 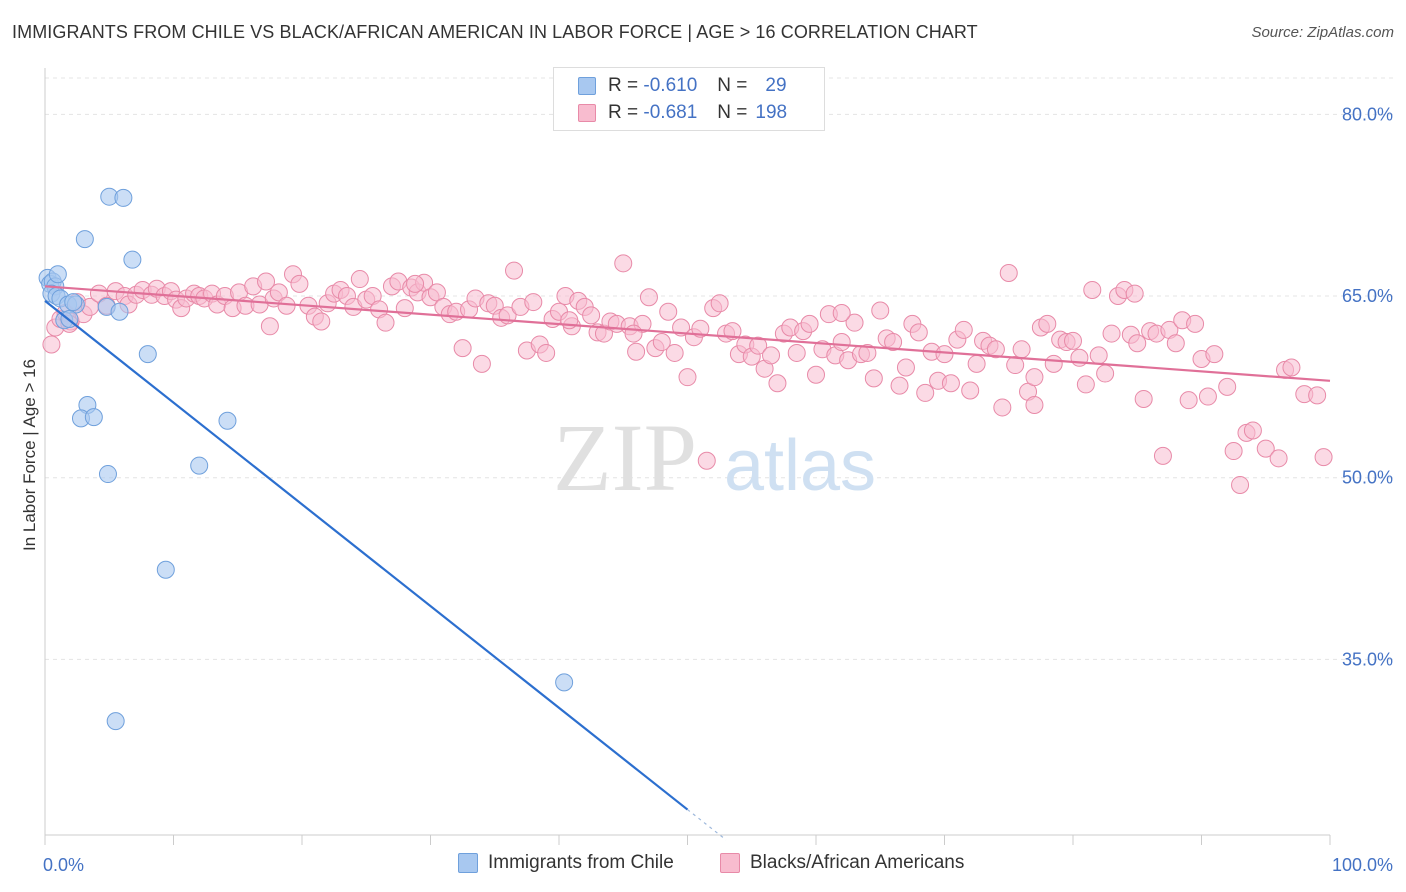 What do you see at coordinates (689, 99) in the screenshot?
I see `stats-box: R = -0.610 N = 29 R = -0.681 N = 198` at bounding box center [689, 99].